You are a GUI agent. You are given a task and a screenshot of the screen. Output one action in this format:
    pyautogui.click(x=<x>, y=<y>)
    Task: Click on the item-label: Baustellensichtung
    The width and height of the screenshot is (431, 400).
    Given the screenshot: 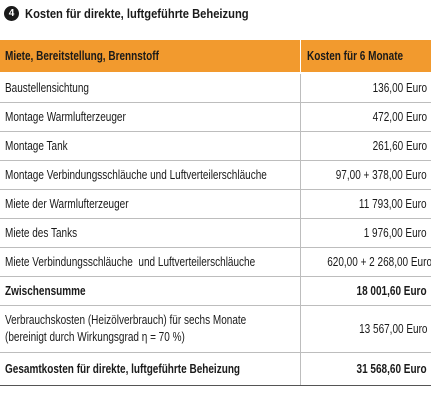 What is the action you would take?
    pyautogui.click(x=47, y=87)
    